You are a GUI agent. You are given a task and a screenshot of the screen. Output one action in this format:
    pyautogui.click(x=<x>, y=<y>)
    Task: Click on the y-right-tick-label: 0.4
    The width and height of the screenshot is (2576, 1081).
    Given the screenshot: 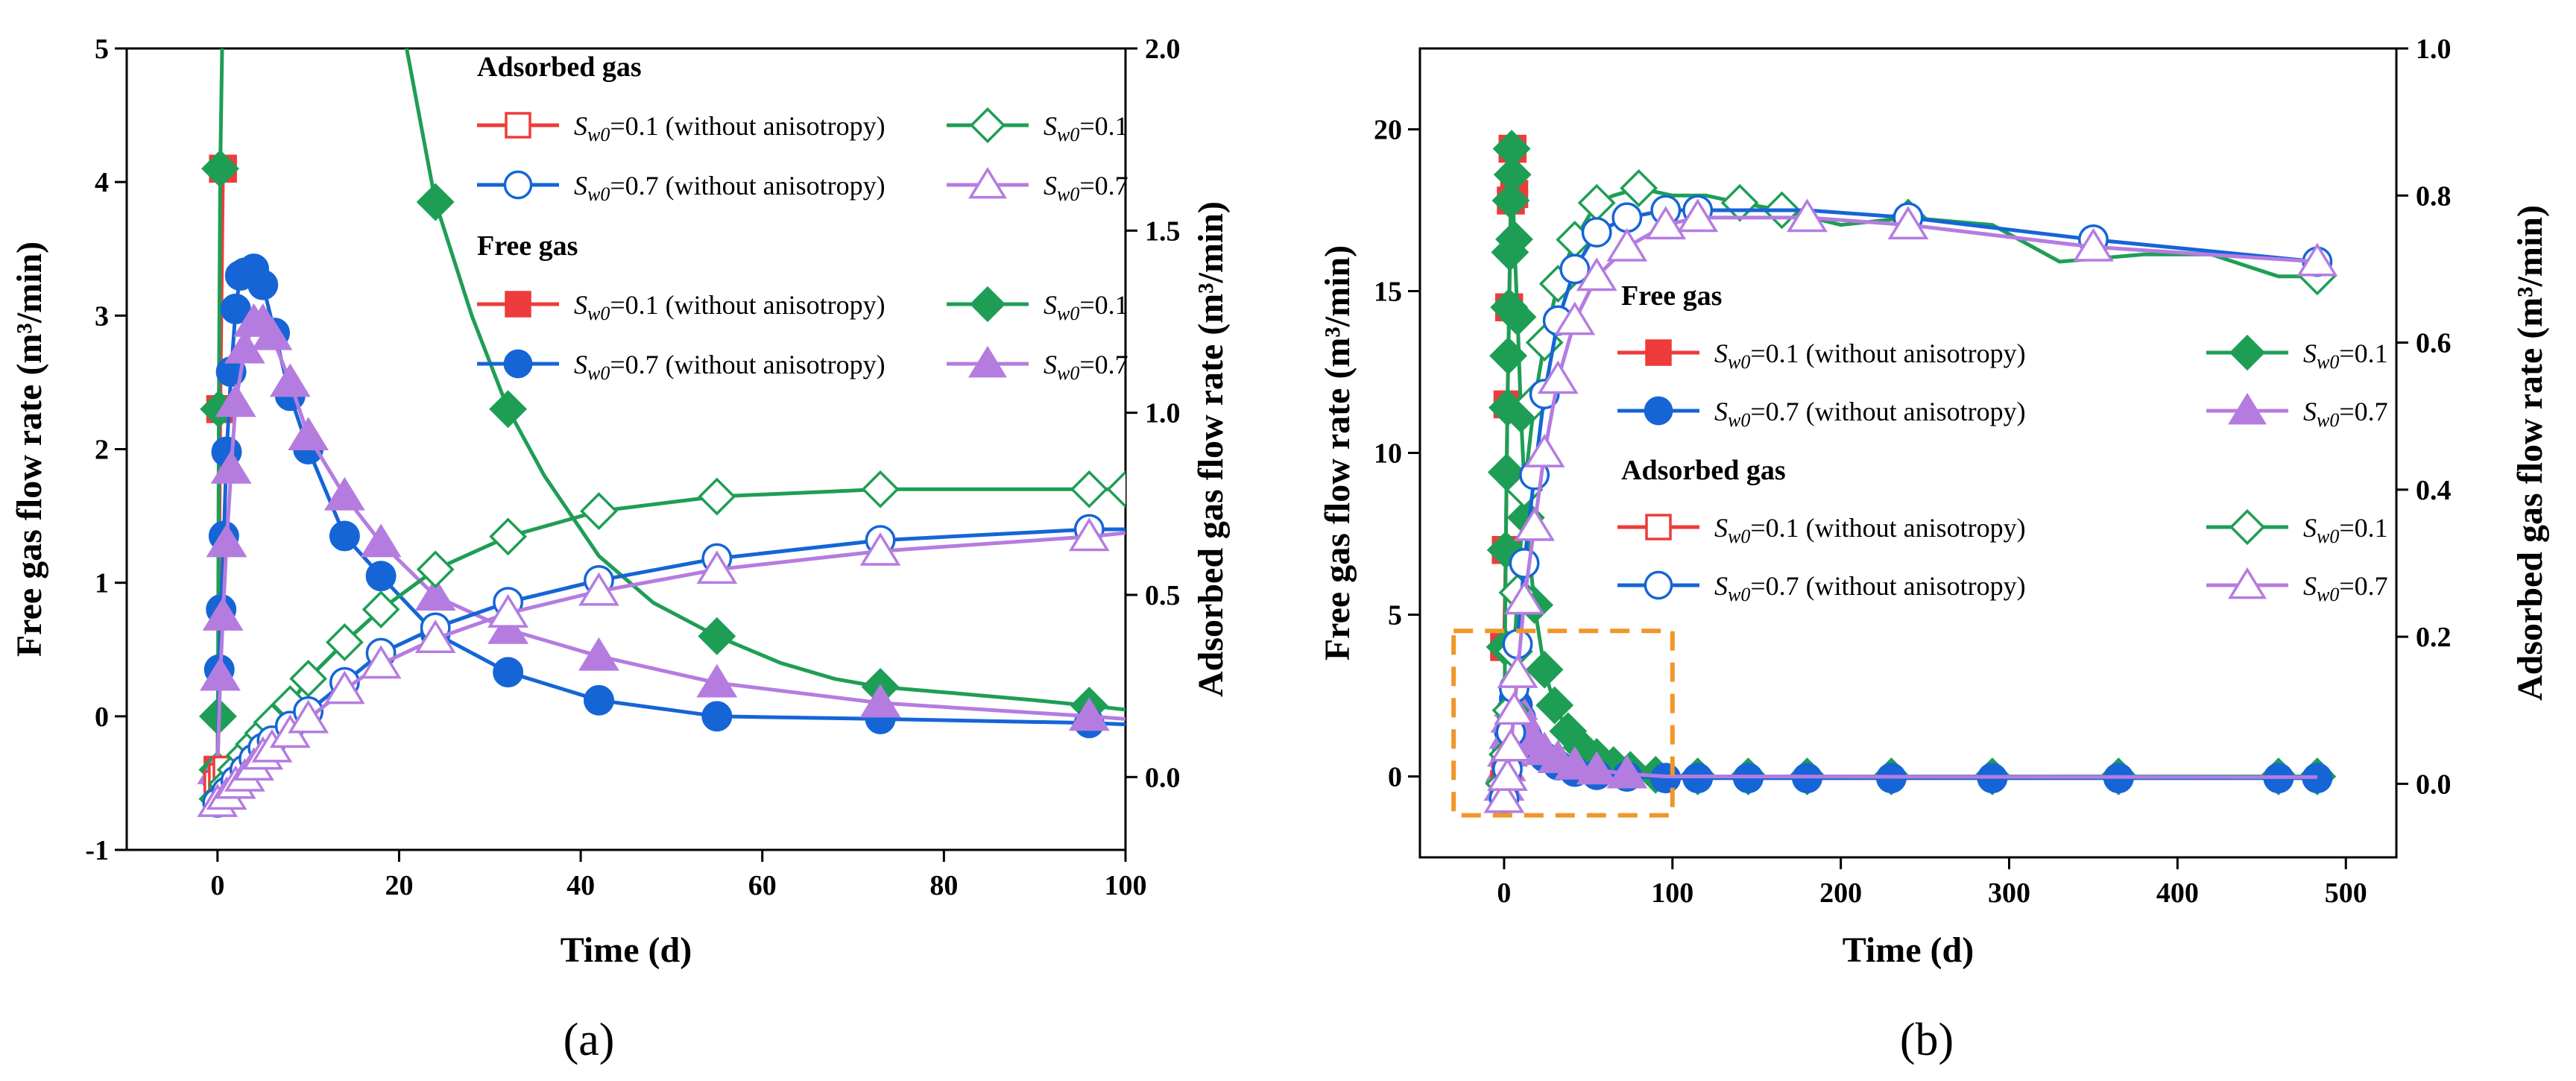 What is the action you would take?
    pyautogui.click(x=2434, y=490)
    